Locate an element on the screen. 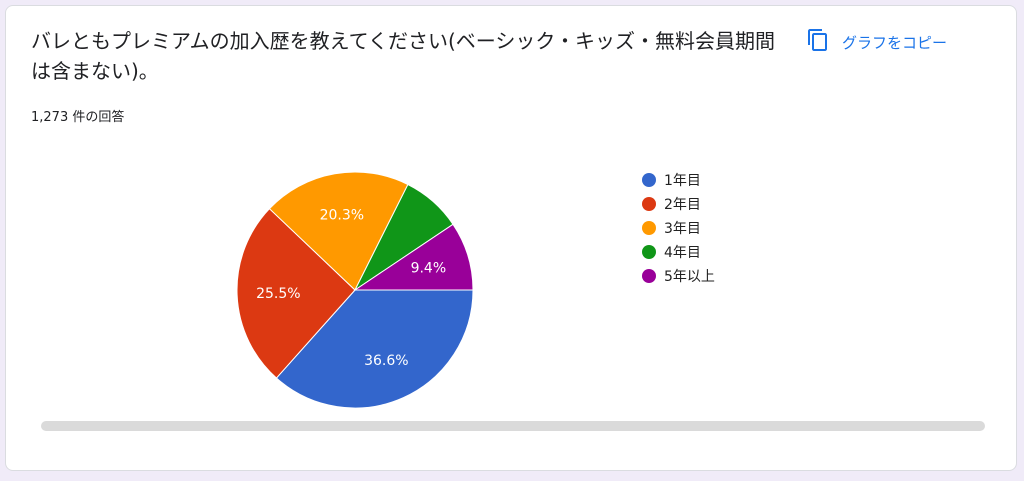  legend-item-4: 4年目 is located at coordinates (678, 252).